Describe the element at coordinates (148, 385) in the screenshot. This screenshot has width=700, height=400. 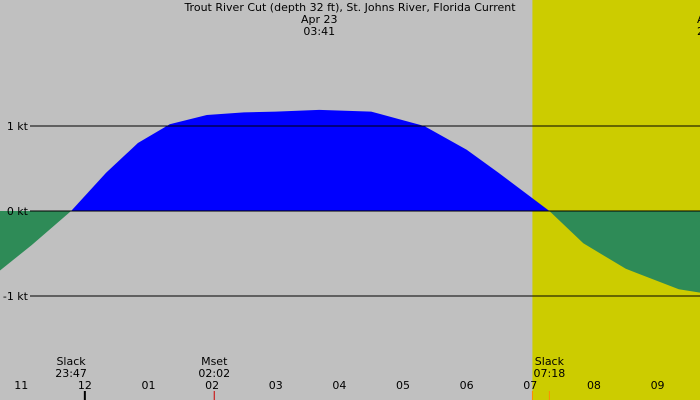
I see `hour-tick-label: 01` at that location.